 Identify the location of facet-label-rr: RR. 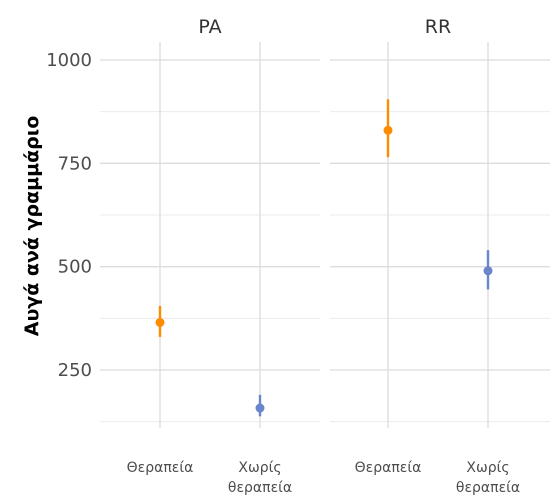
(438, 27).